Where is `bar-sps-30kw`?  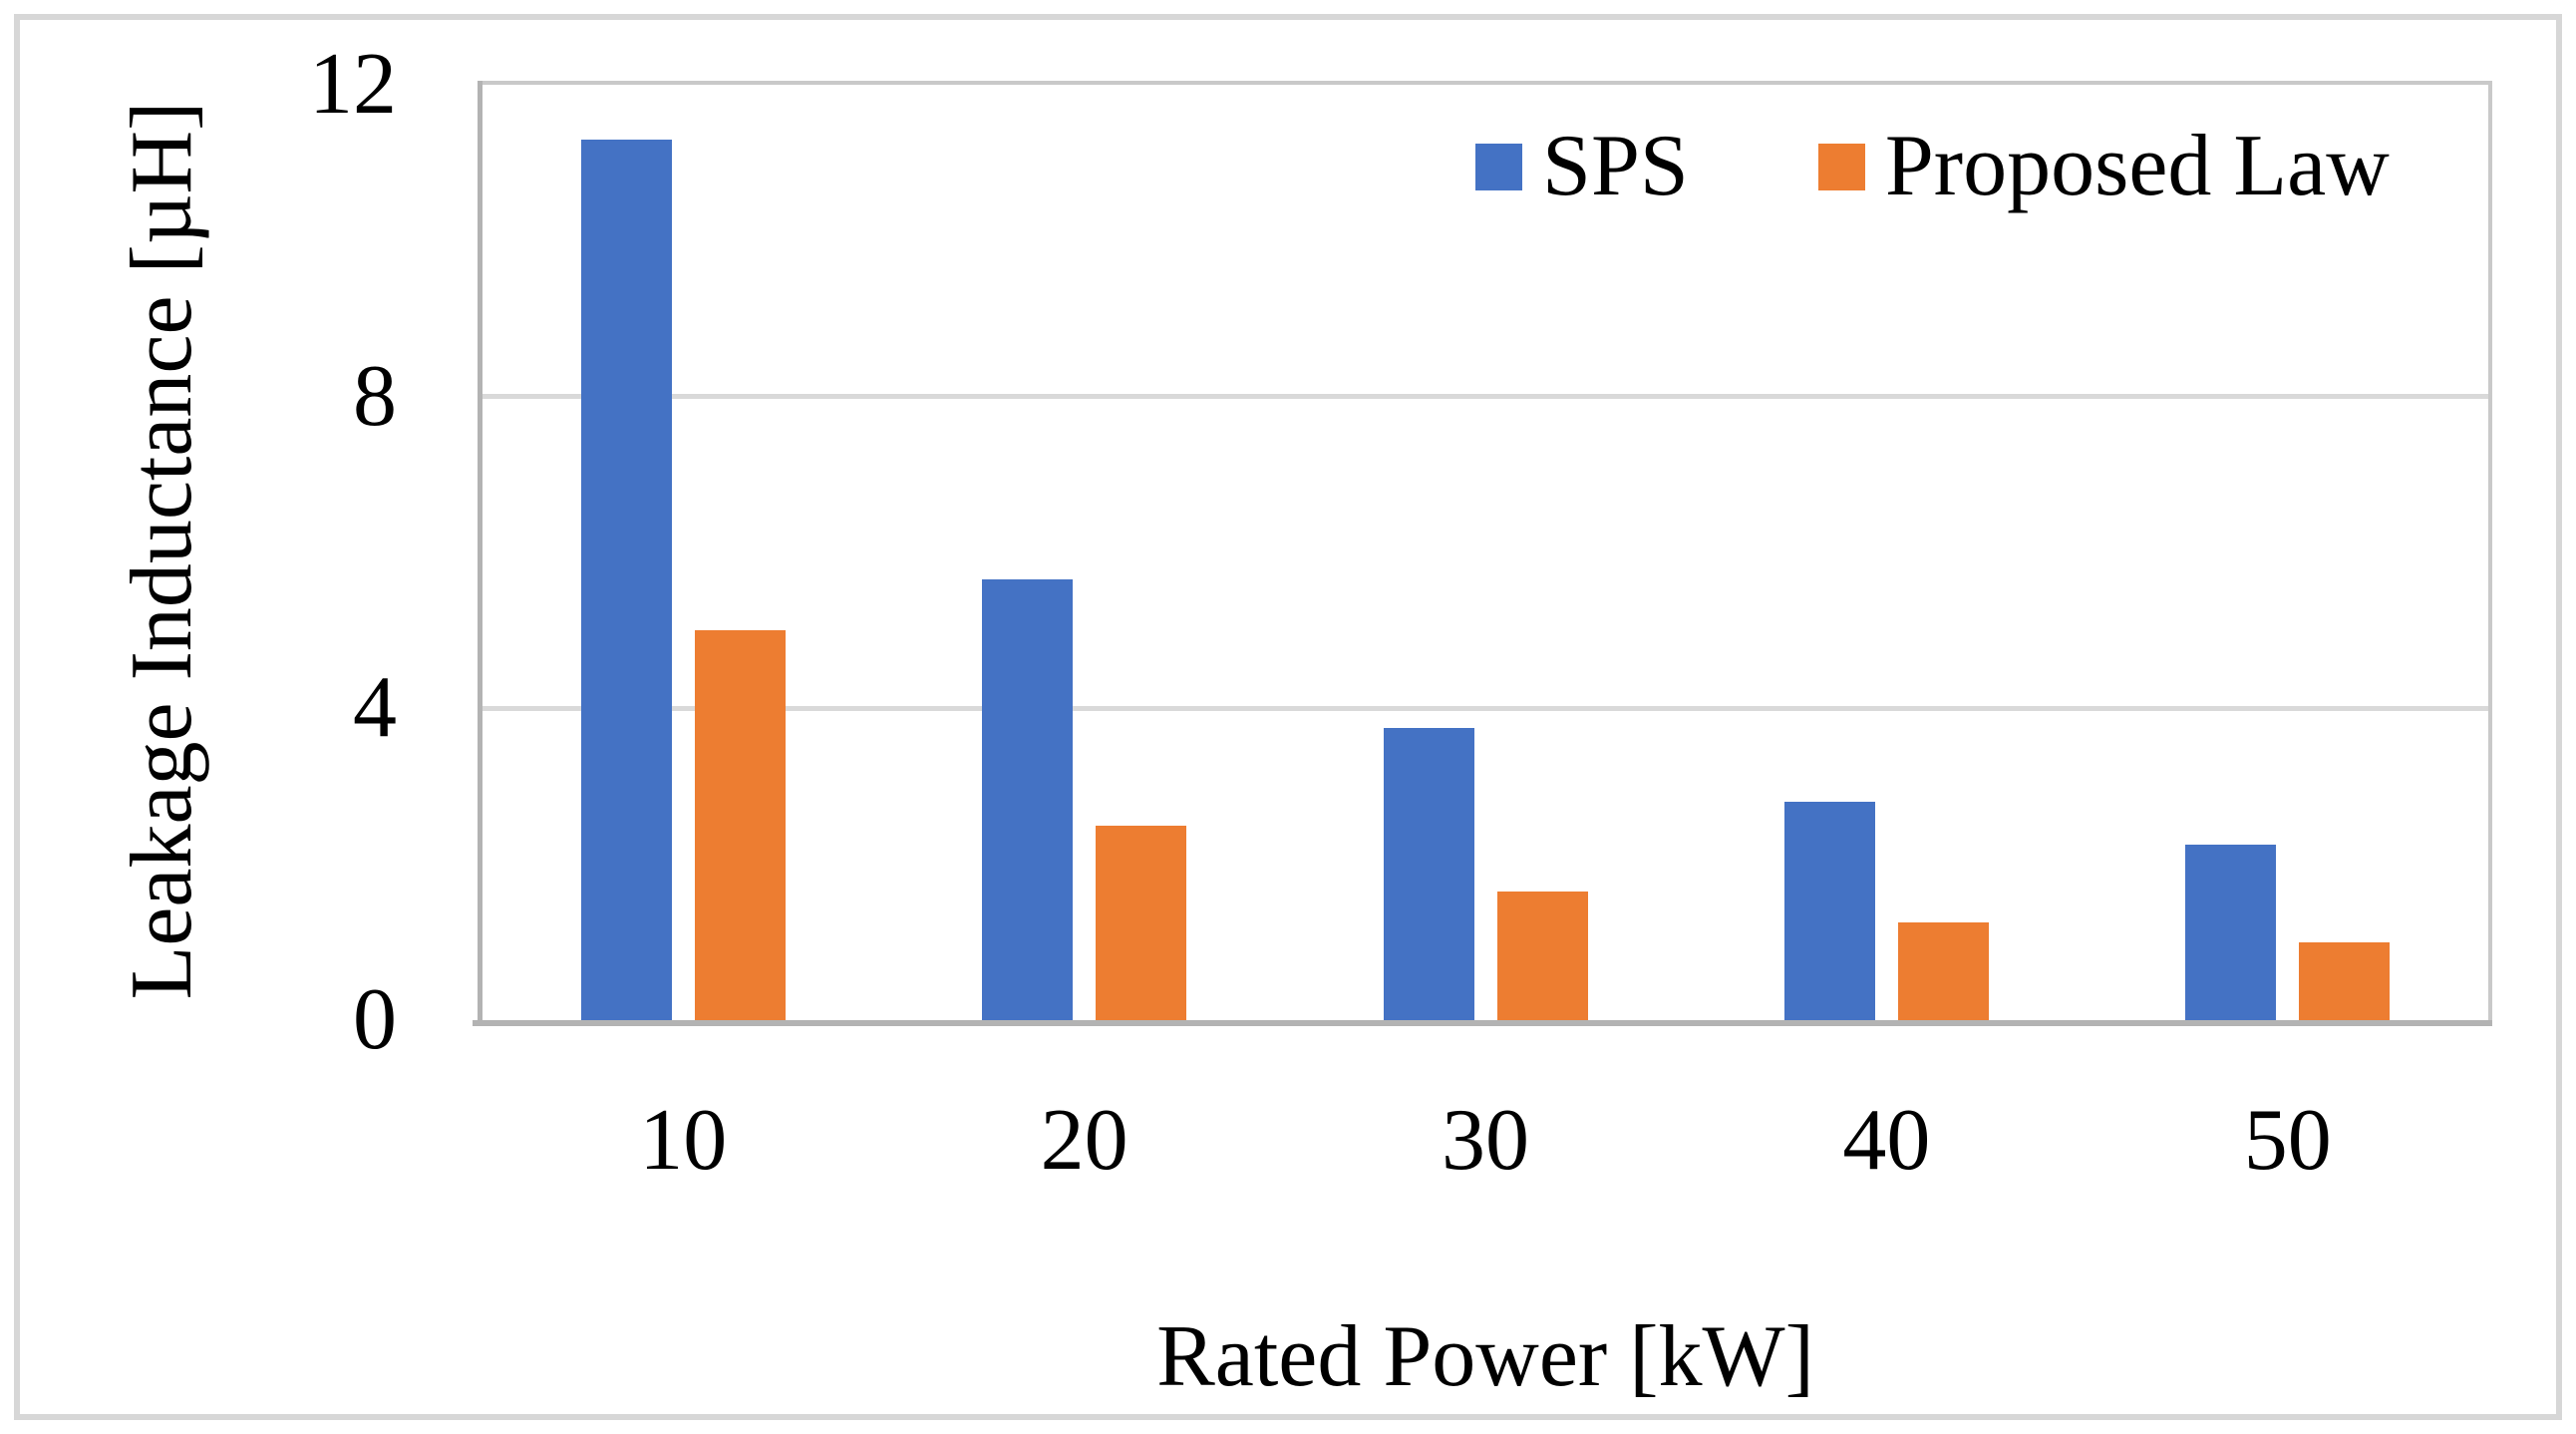
bar-sps-30kw is located at coordinates (1428, 873).